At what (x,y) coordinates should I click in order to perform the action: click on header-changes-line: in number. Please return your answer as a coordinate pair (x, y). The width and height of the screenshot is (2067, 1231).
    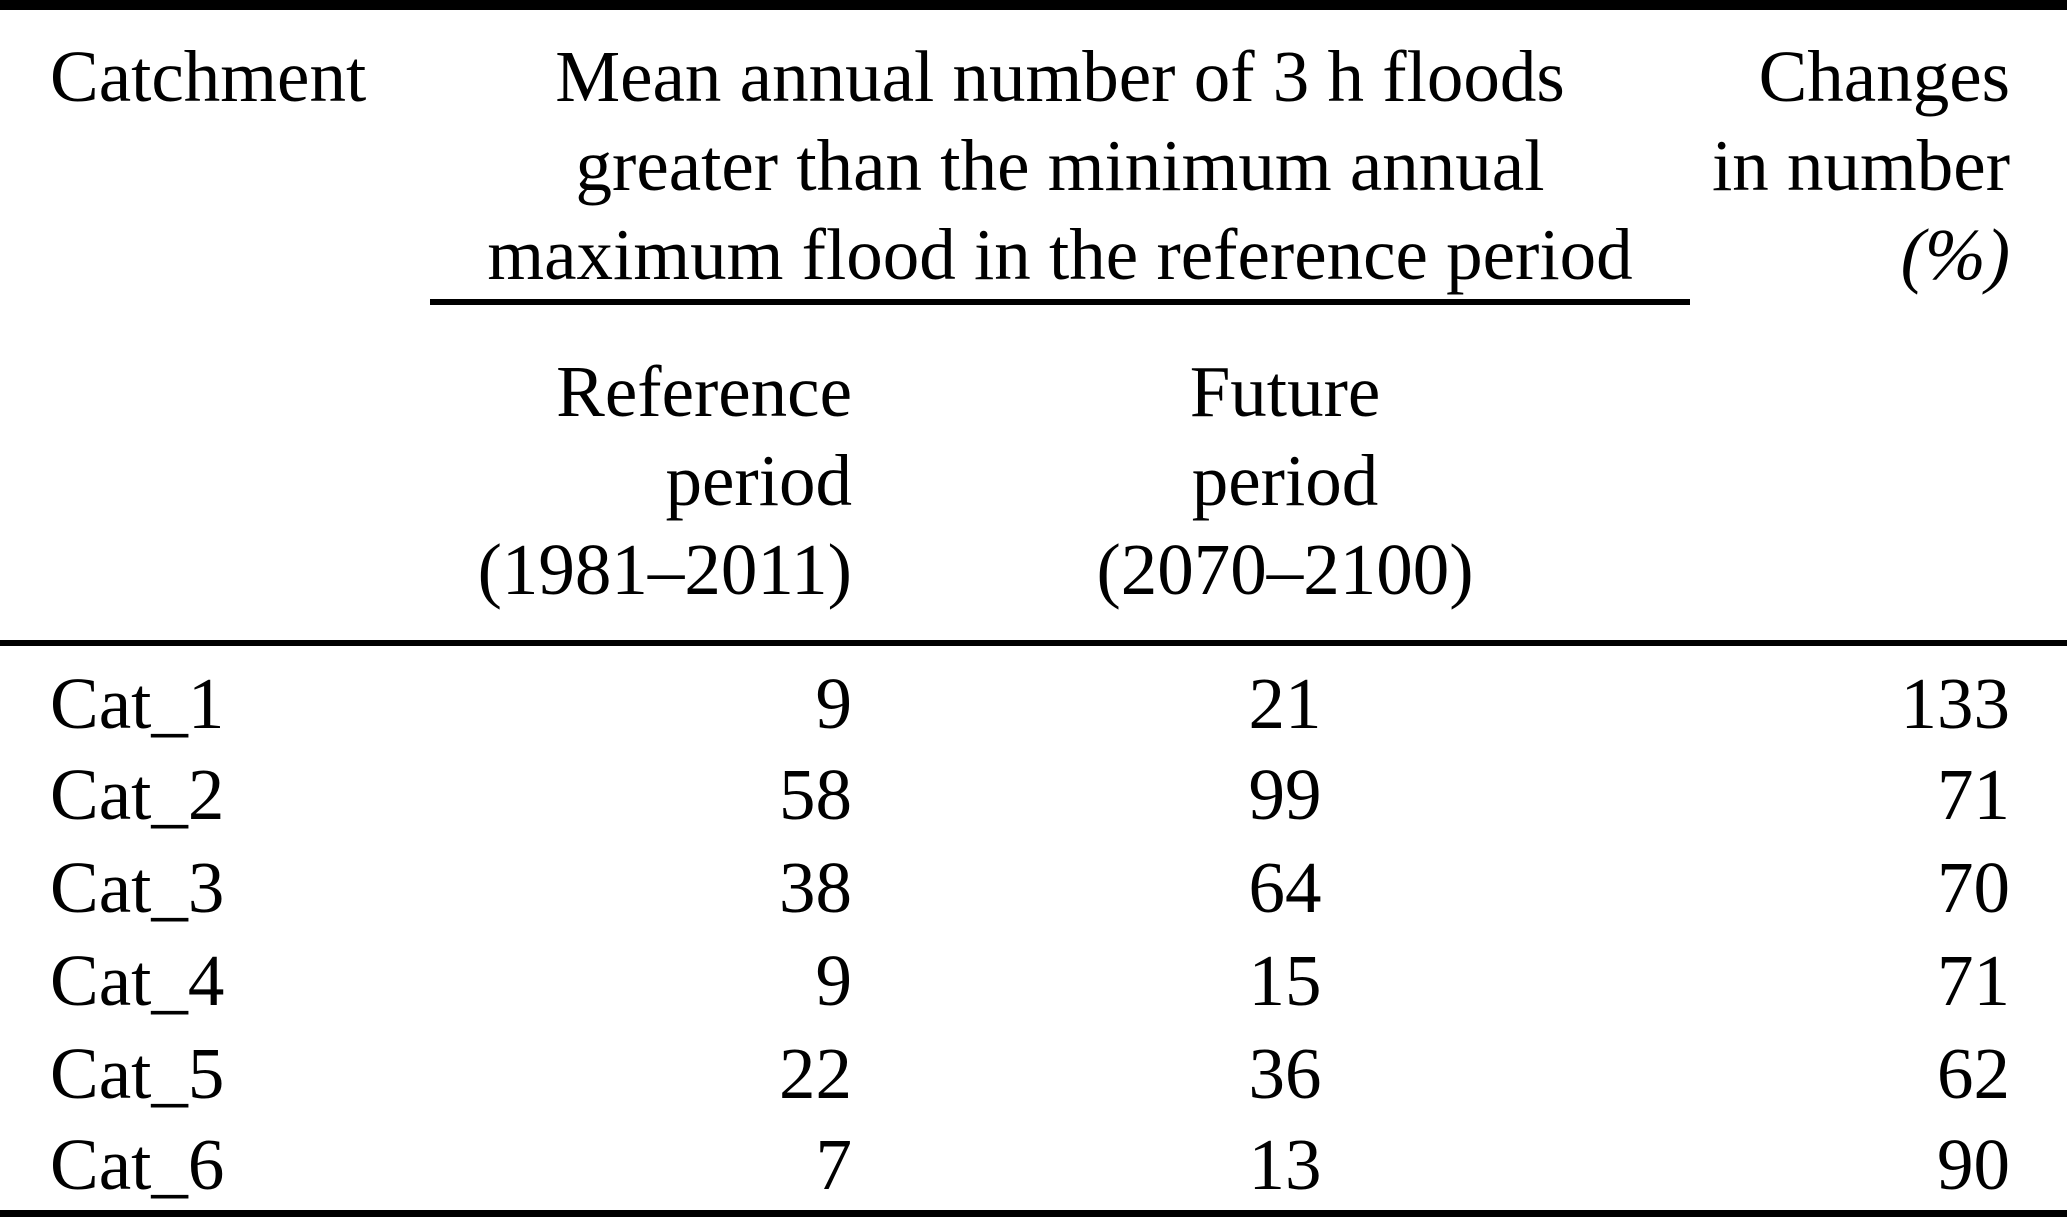
    Looking at the image, I should click on (1861, 165).